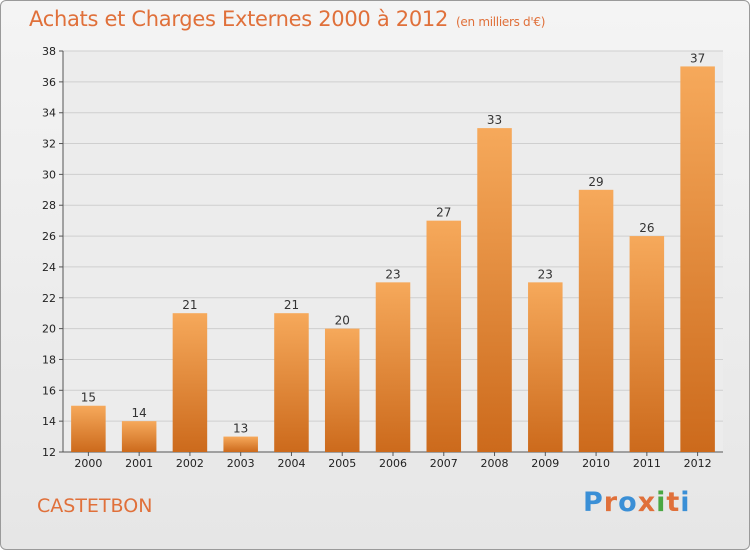  I want to click on proxiti-logo: Proxiti, so click(637, 502).